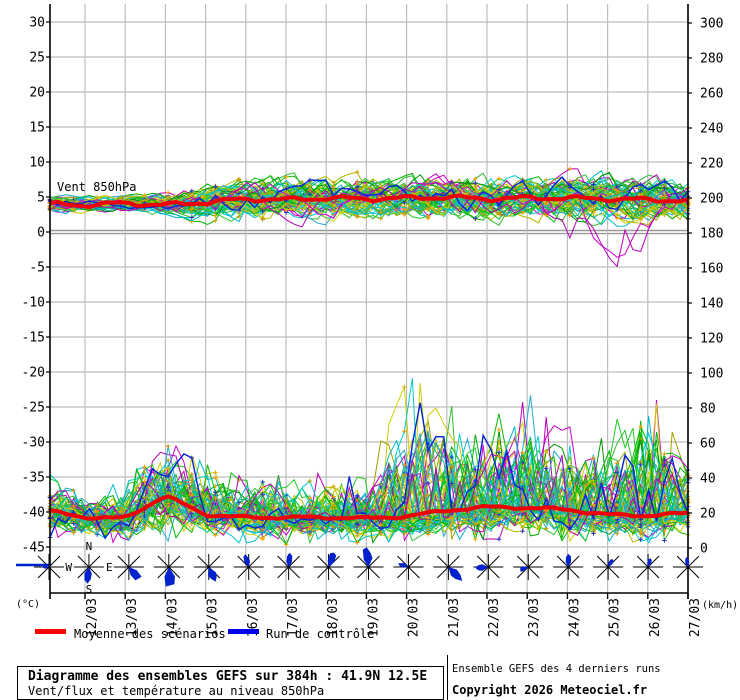 This screenshot has height=700, width=740. What do you see at coordinates (97, 187) in the screenshot?
I see `band-label-vent-850hpa: Vent 850hPa` at bounding box center [97, 187].